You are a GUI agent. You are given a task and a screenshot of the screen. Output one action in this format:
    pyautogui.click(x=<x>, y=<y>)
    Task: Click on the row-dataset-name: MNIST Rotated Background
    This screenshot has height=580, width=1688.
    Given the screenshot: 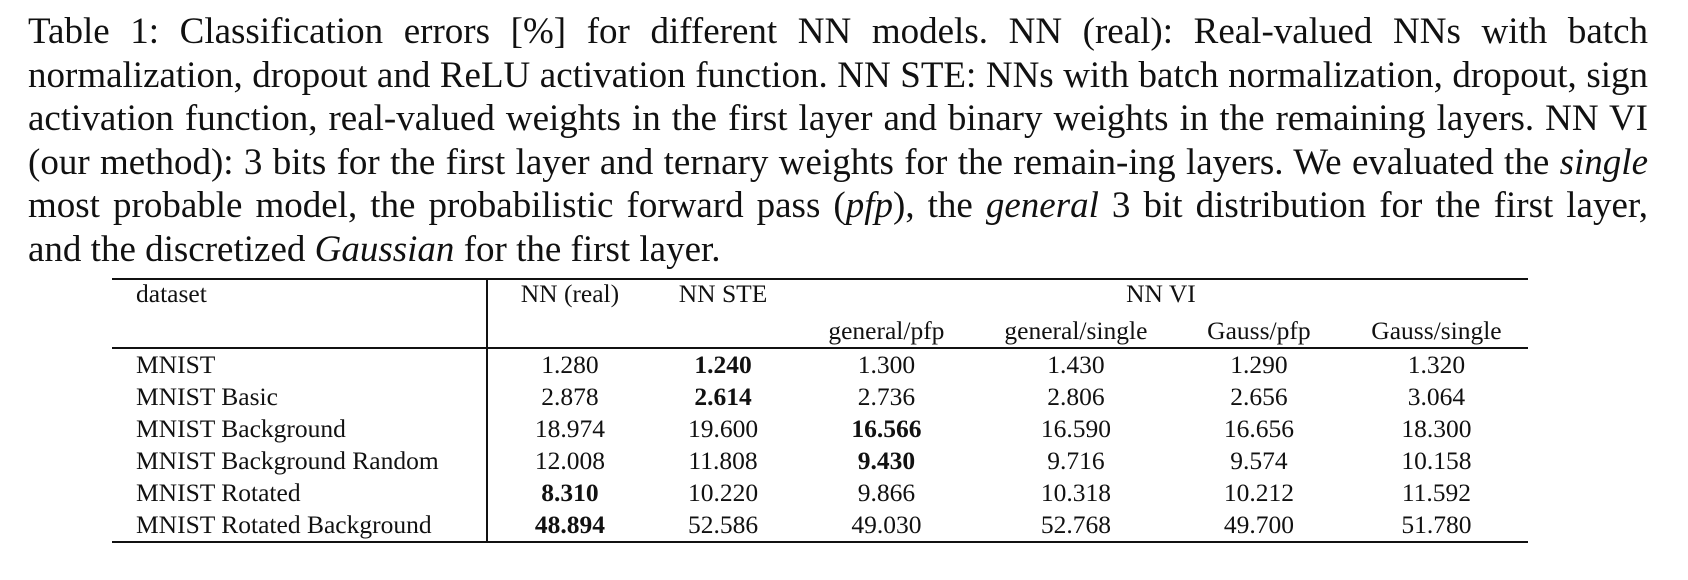 What is the action you would take?
    pyautogui.click(x=300, y=526)
    